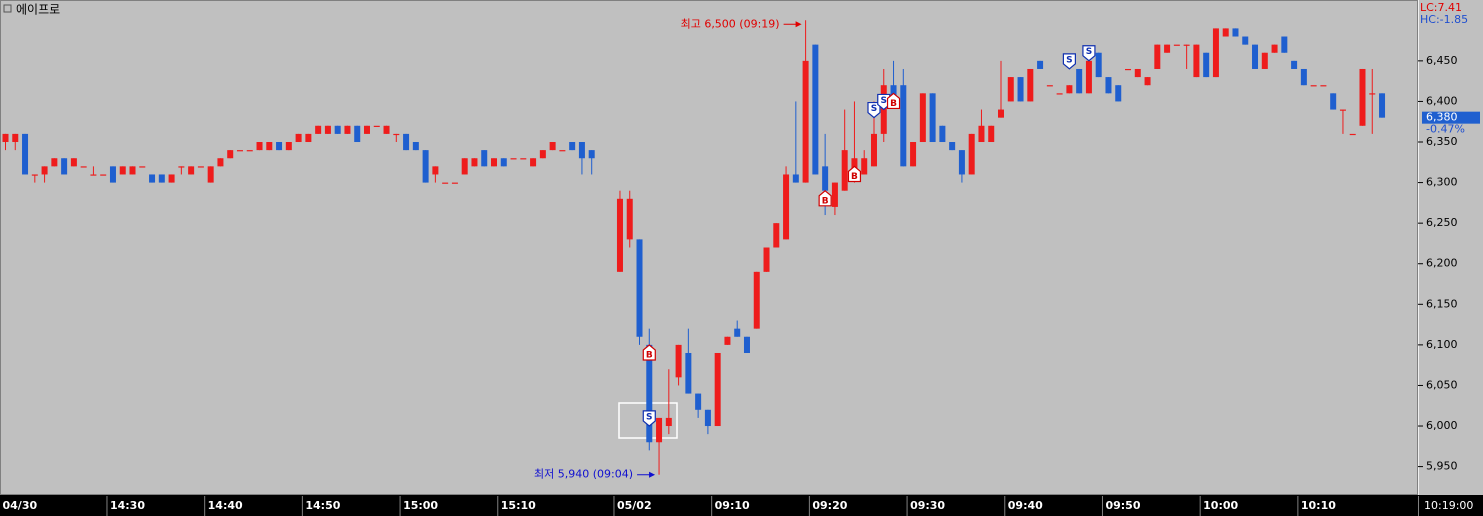 This screenshot has height=516, width=1483. Describe the element at coordinates (420, 505) in the screenshot. I see `x-tick-label: 15:00` at that location.